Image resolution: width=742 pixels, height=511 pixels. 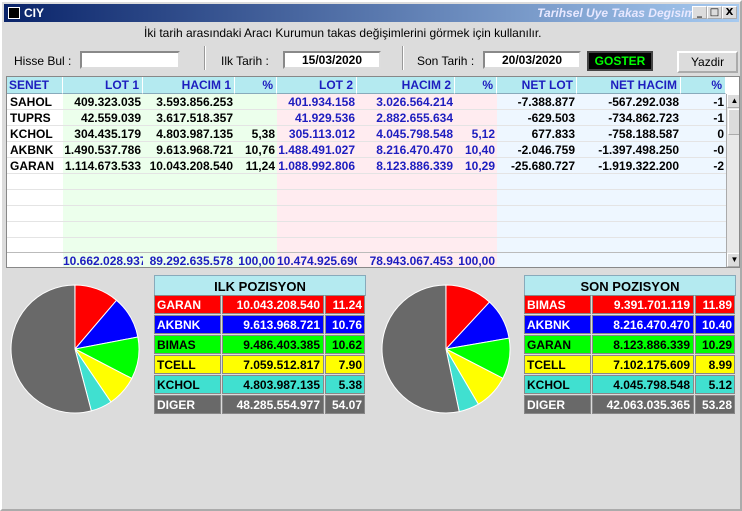 What do you see at coordinates (732, 180) in the screenshot?
I see `vertical-scrollbar: ▲ ▼` at bounding box center [732, 180].